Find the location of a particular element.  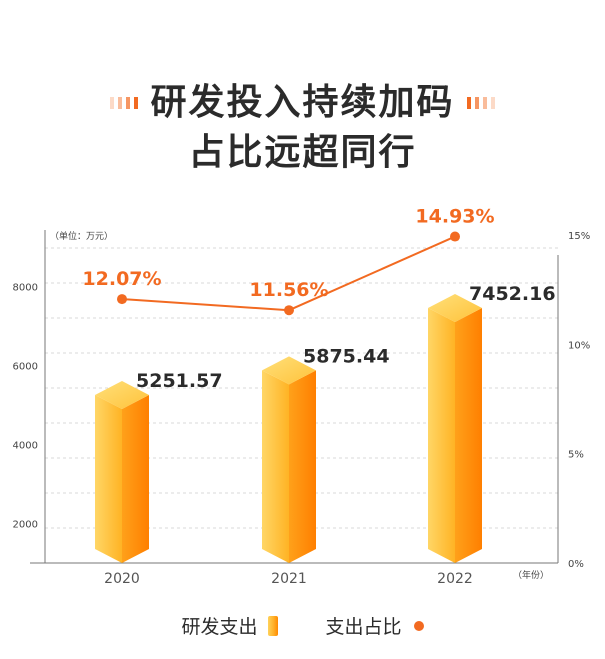

title-line-1: 研发投入持续加码 is located at coordinates (302, 103).